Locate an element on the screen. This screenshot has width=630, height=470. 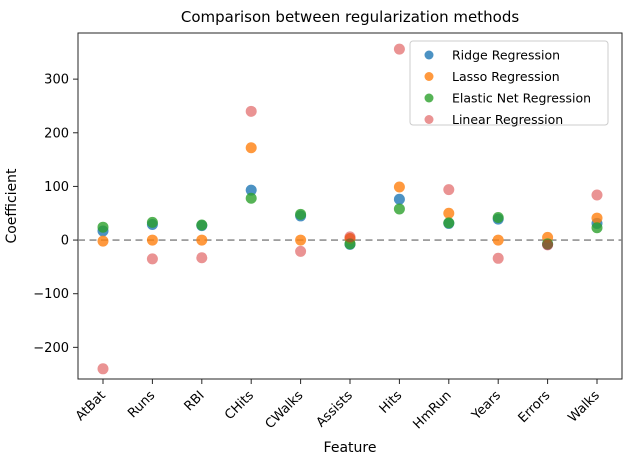
y-axis-label: Coefficient is located at coordinates (12, 206).